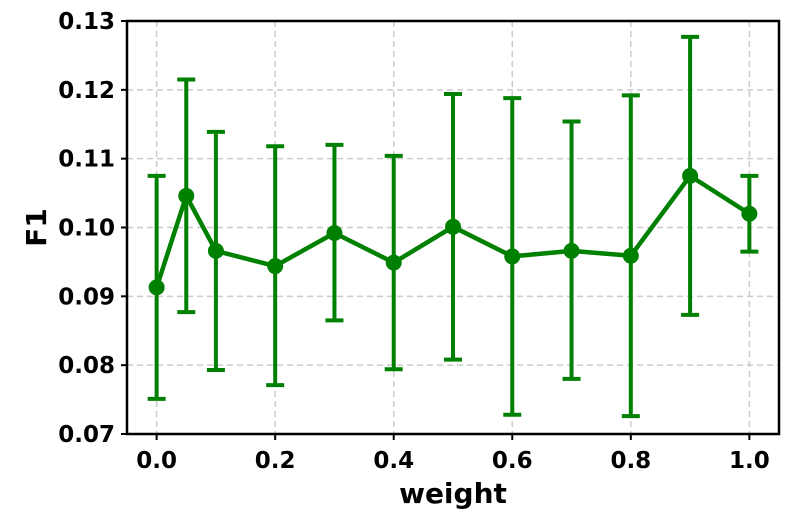 This screenshot has height=524, width=792. I want to click on x-tick-label: 0.0, so click(156, 461).